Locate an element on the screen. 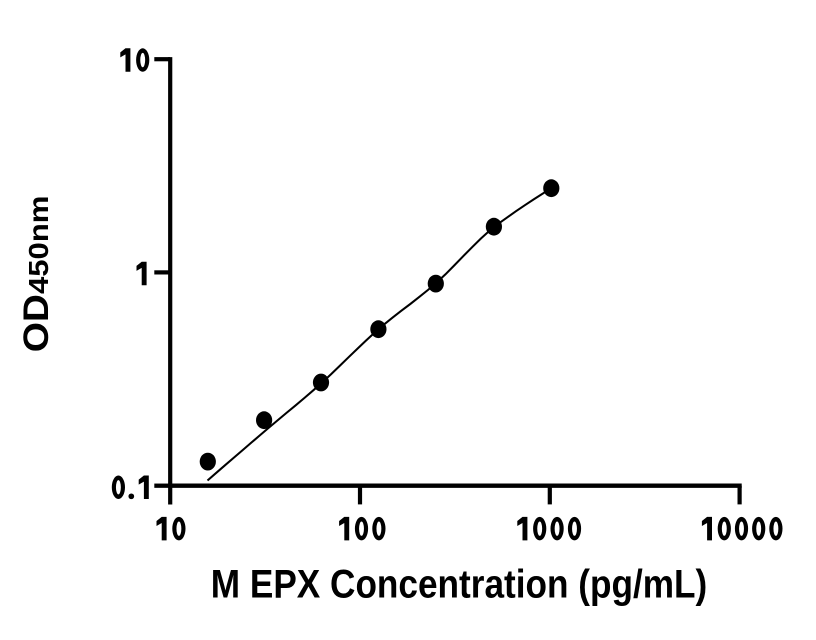  svg-text: M EPX Concentration (pg/mL) is located at coordinates (459, 583).